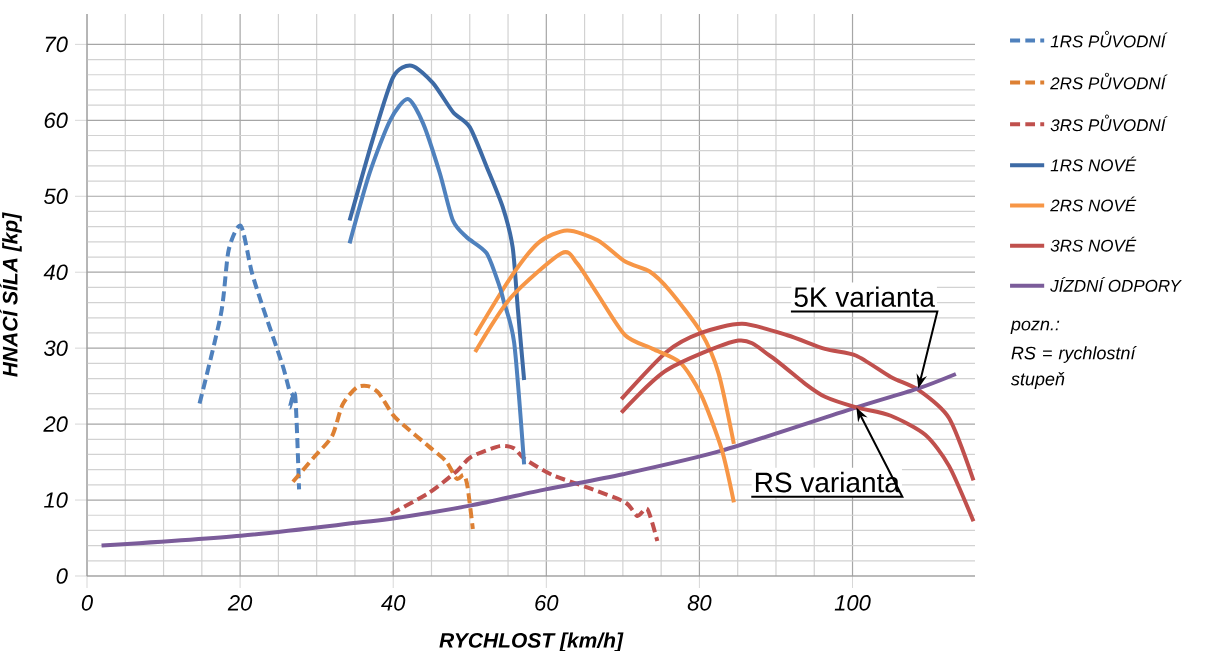  I want to click on x-tick-label: 20, so click(240, 603).